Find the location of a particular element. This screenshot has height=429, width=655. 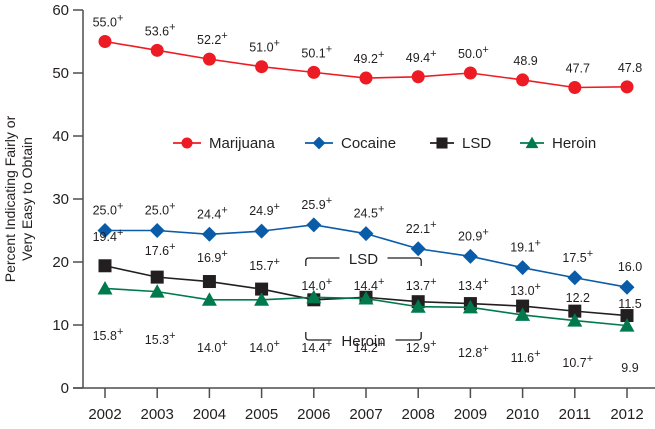

data-label: 25.9+ is located at coordinates (316, 203).